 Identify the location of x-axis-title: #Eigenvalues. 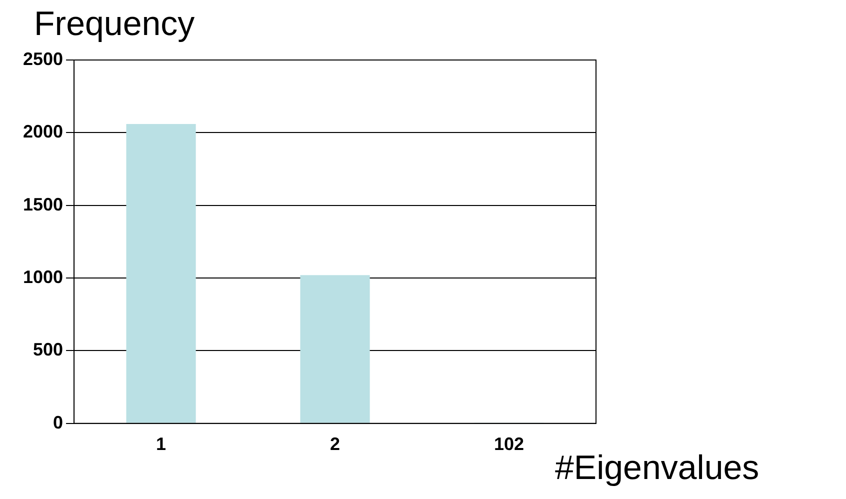
(657, 468).